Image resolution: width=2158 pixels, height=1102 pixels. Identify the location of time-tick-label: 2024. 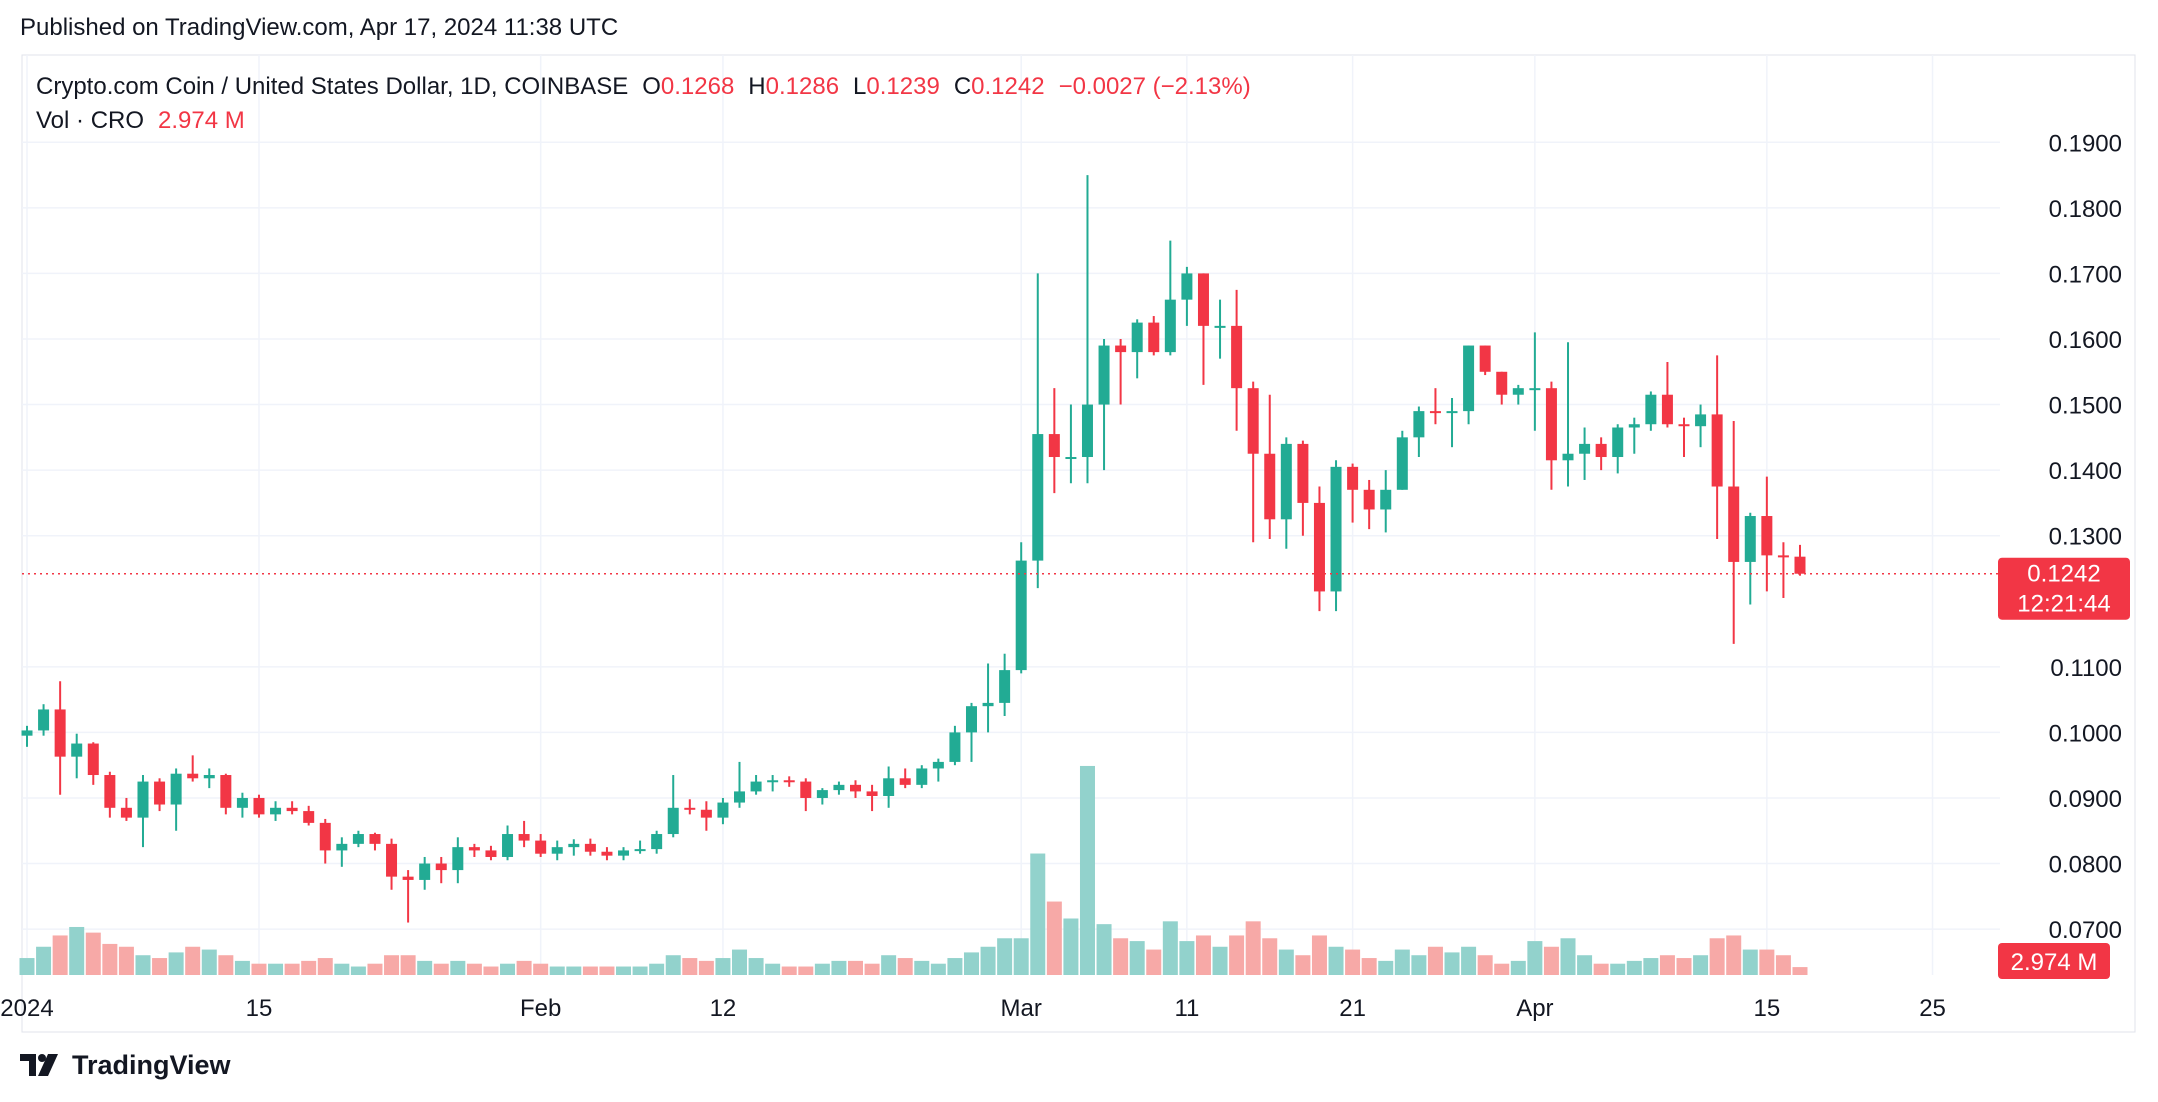
(26, 1008).